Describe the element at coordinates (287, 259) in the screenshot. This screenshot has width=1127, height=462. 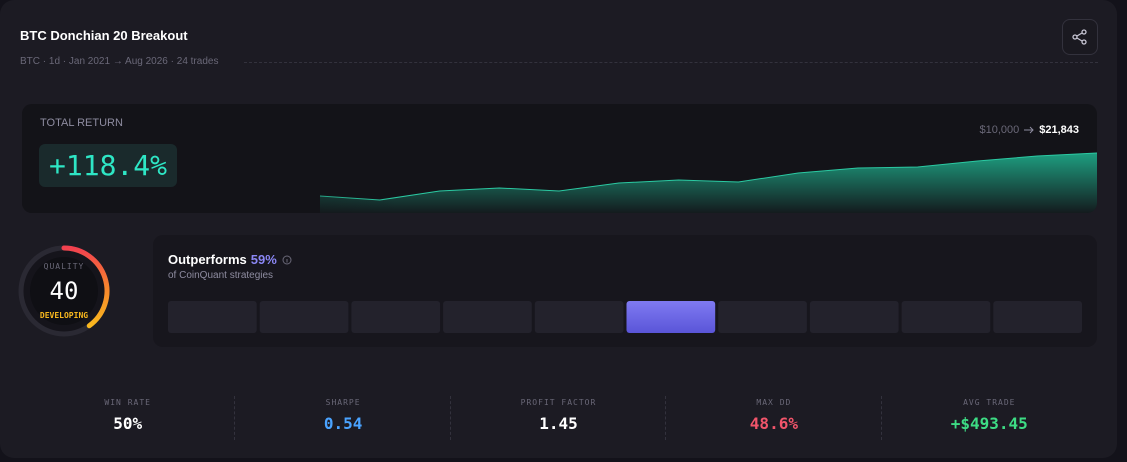
I see `info-icon` at that location.